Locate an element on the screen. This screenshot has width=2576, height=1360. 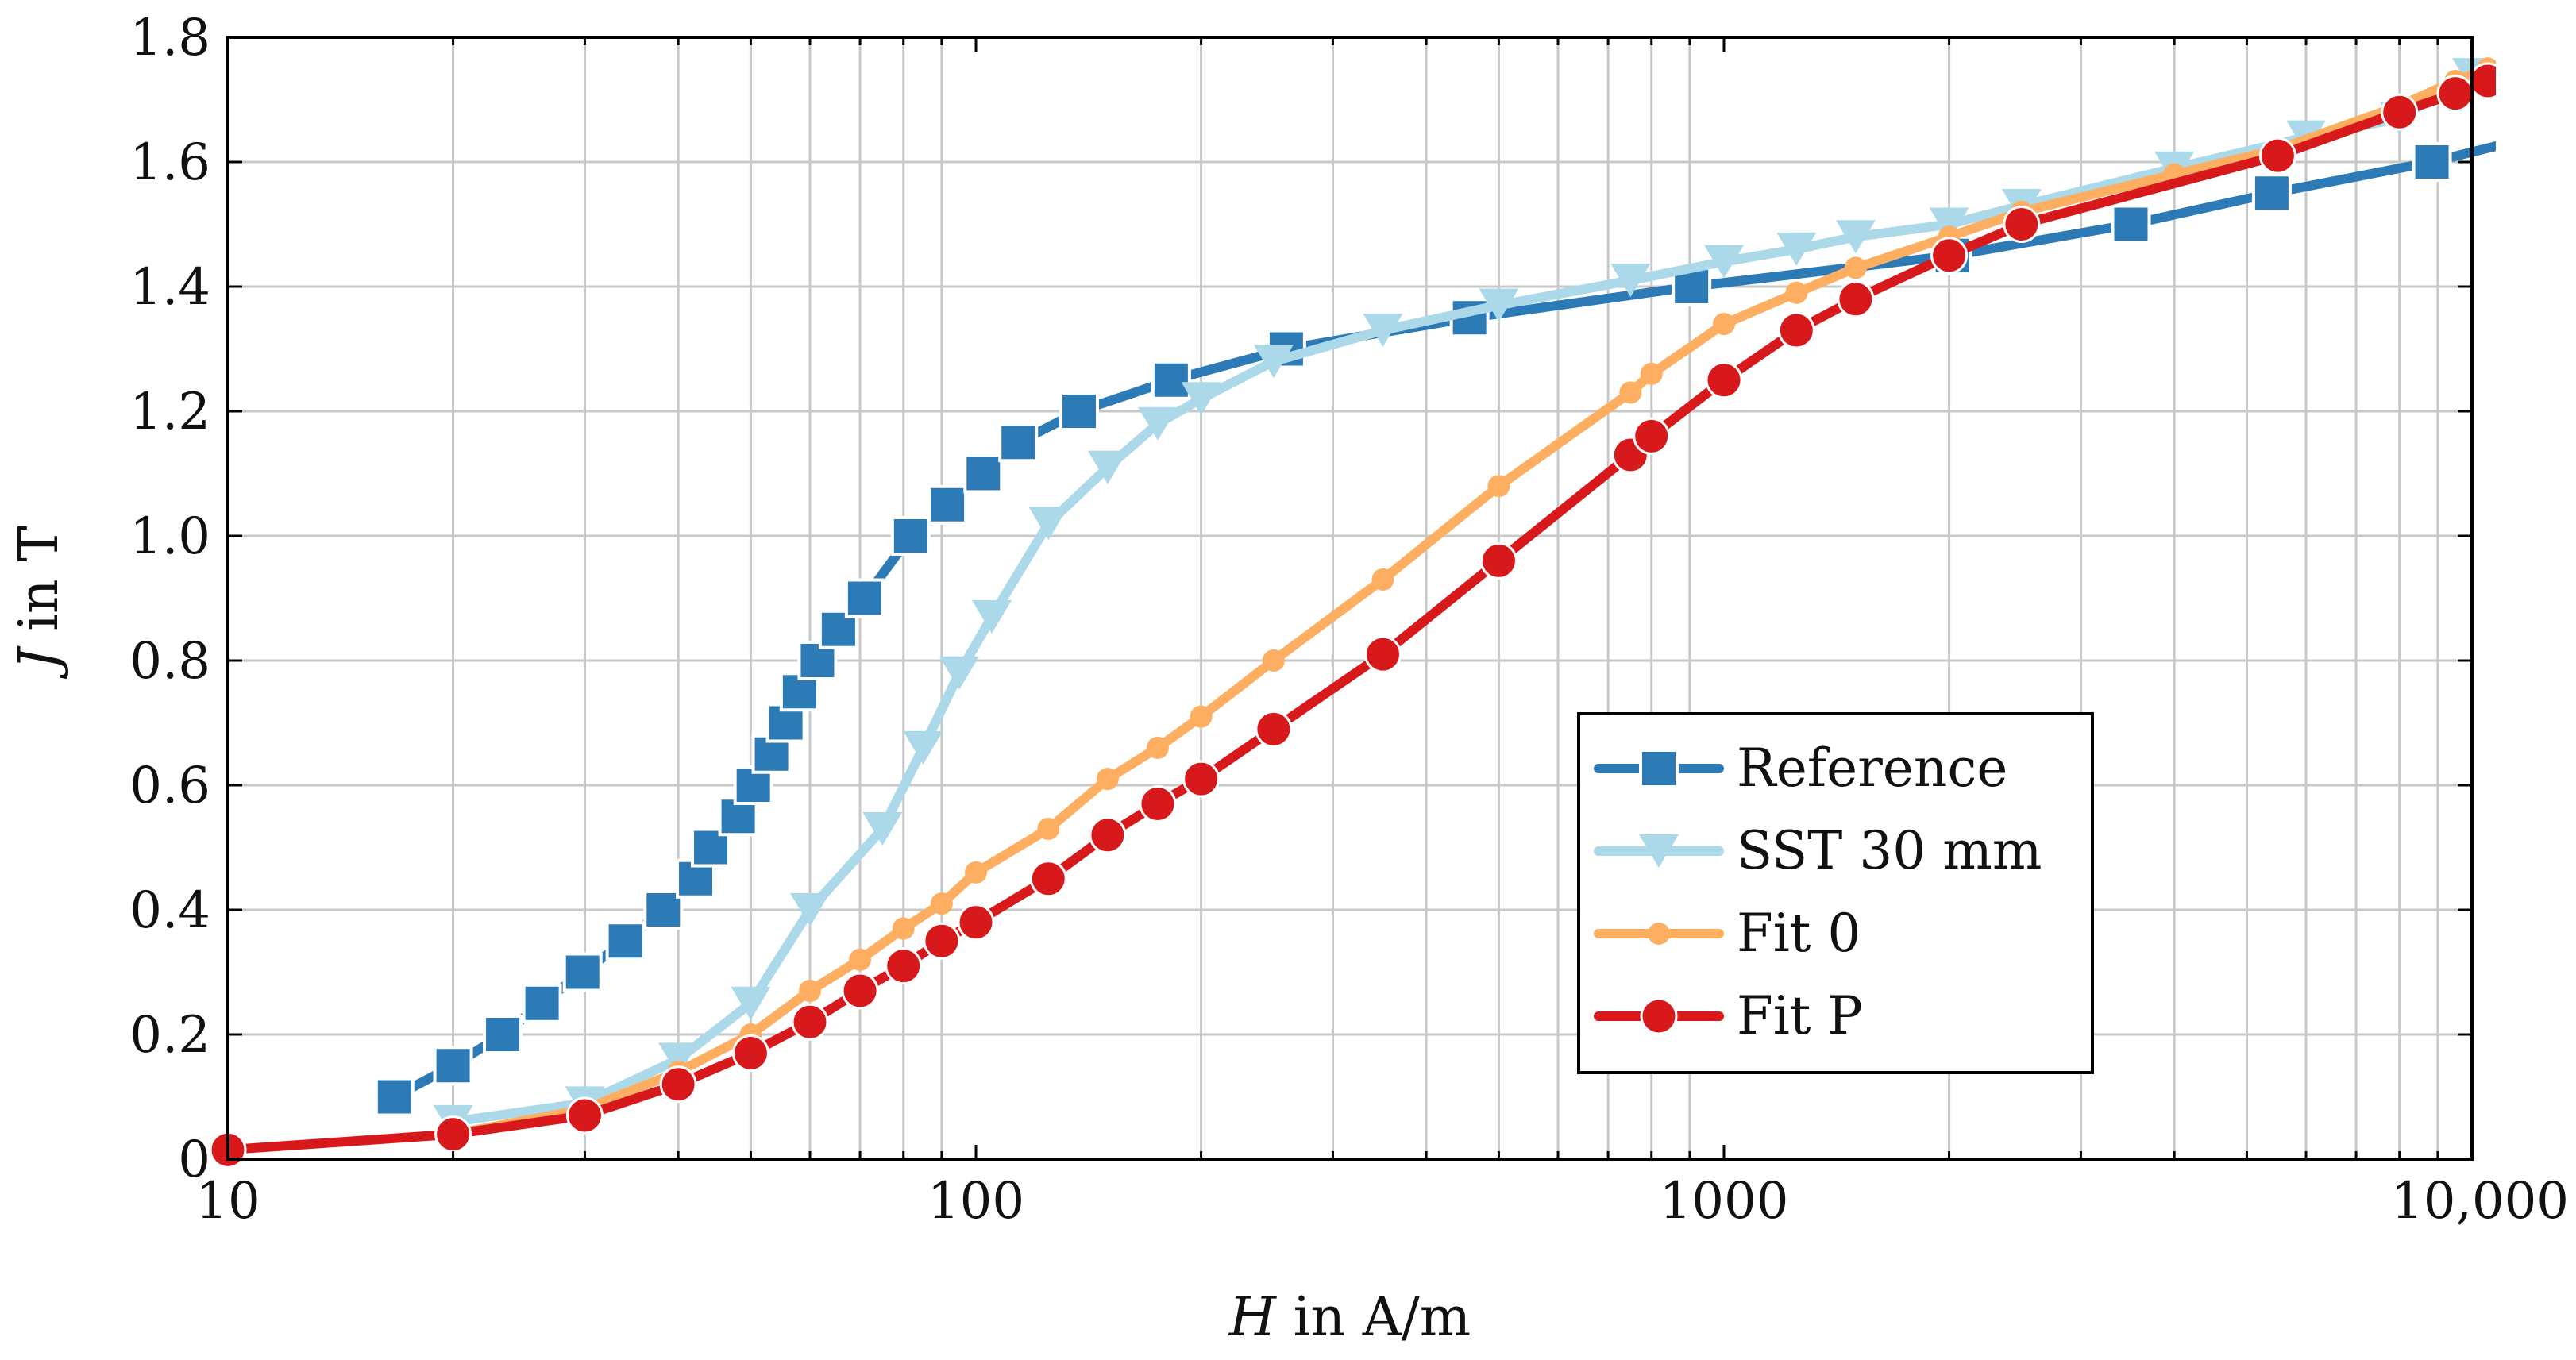
legend-label: Reference is located at coordinates (1872, 768).